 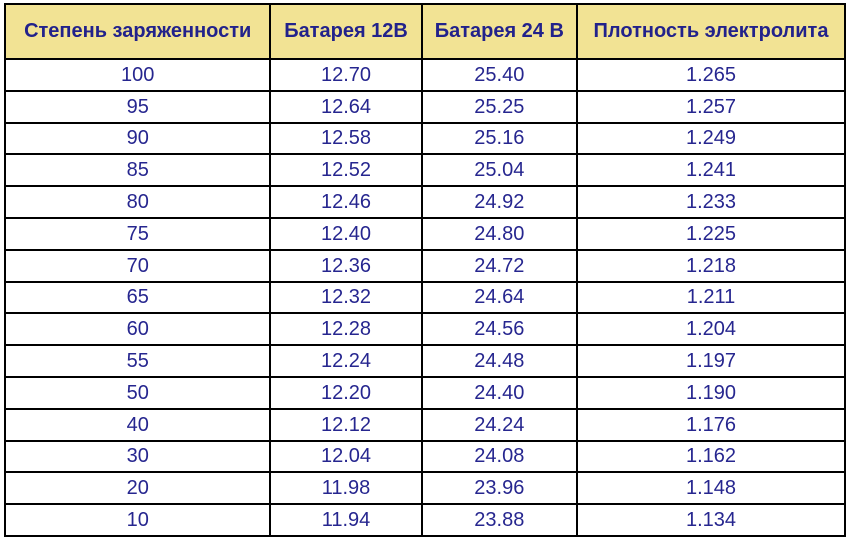 I want to click on column-header-2: Батарея 24 В, so click(x=499, y=31).